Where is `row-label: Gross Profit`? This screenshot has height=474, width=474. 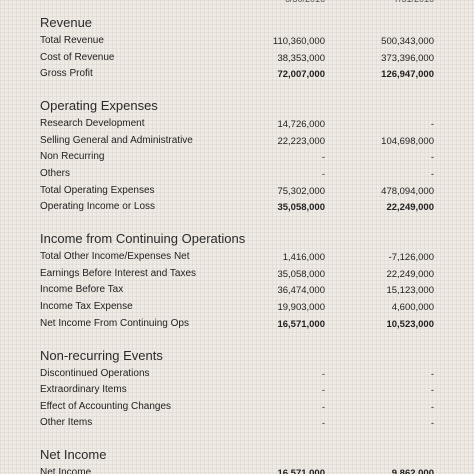
row-label: Gross Profit is located at coordinates (66, 74).